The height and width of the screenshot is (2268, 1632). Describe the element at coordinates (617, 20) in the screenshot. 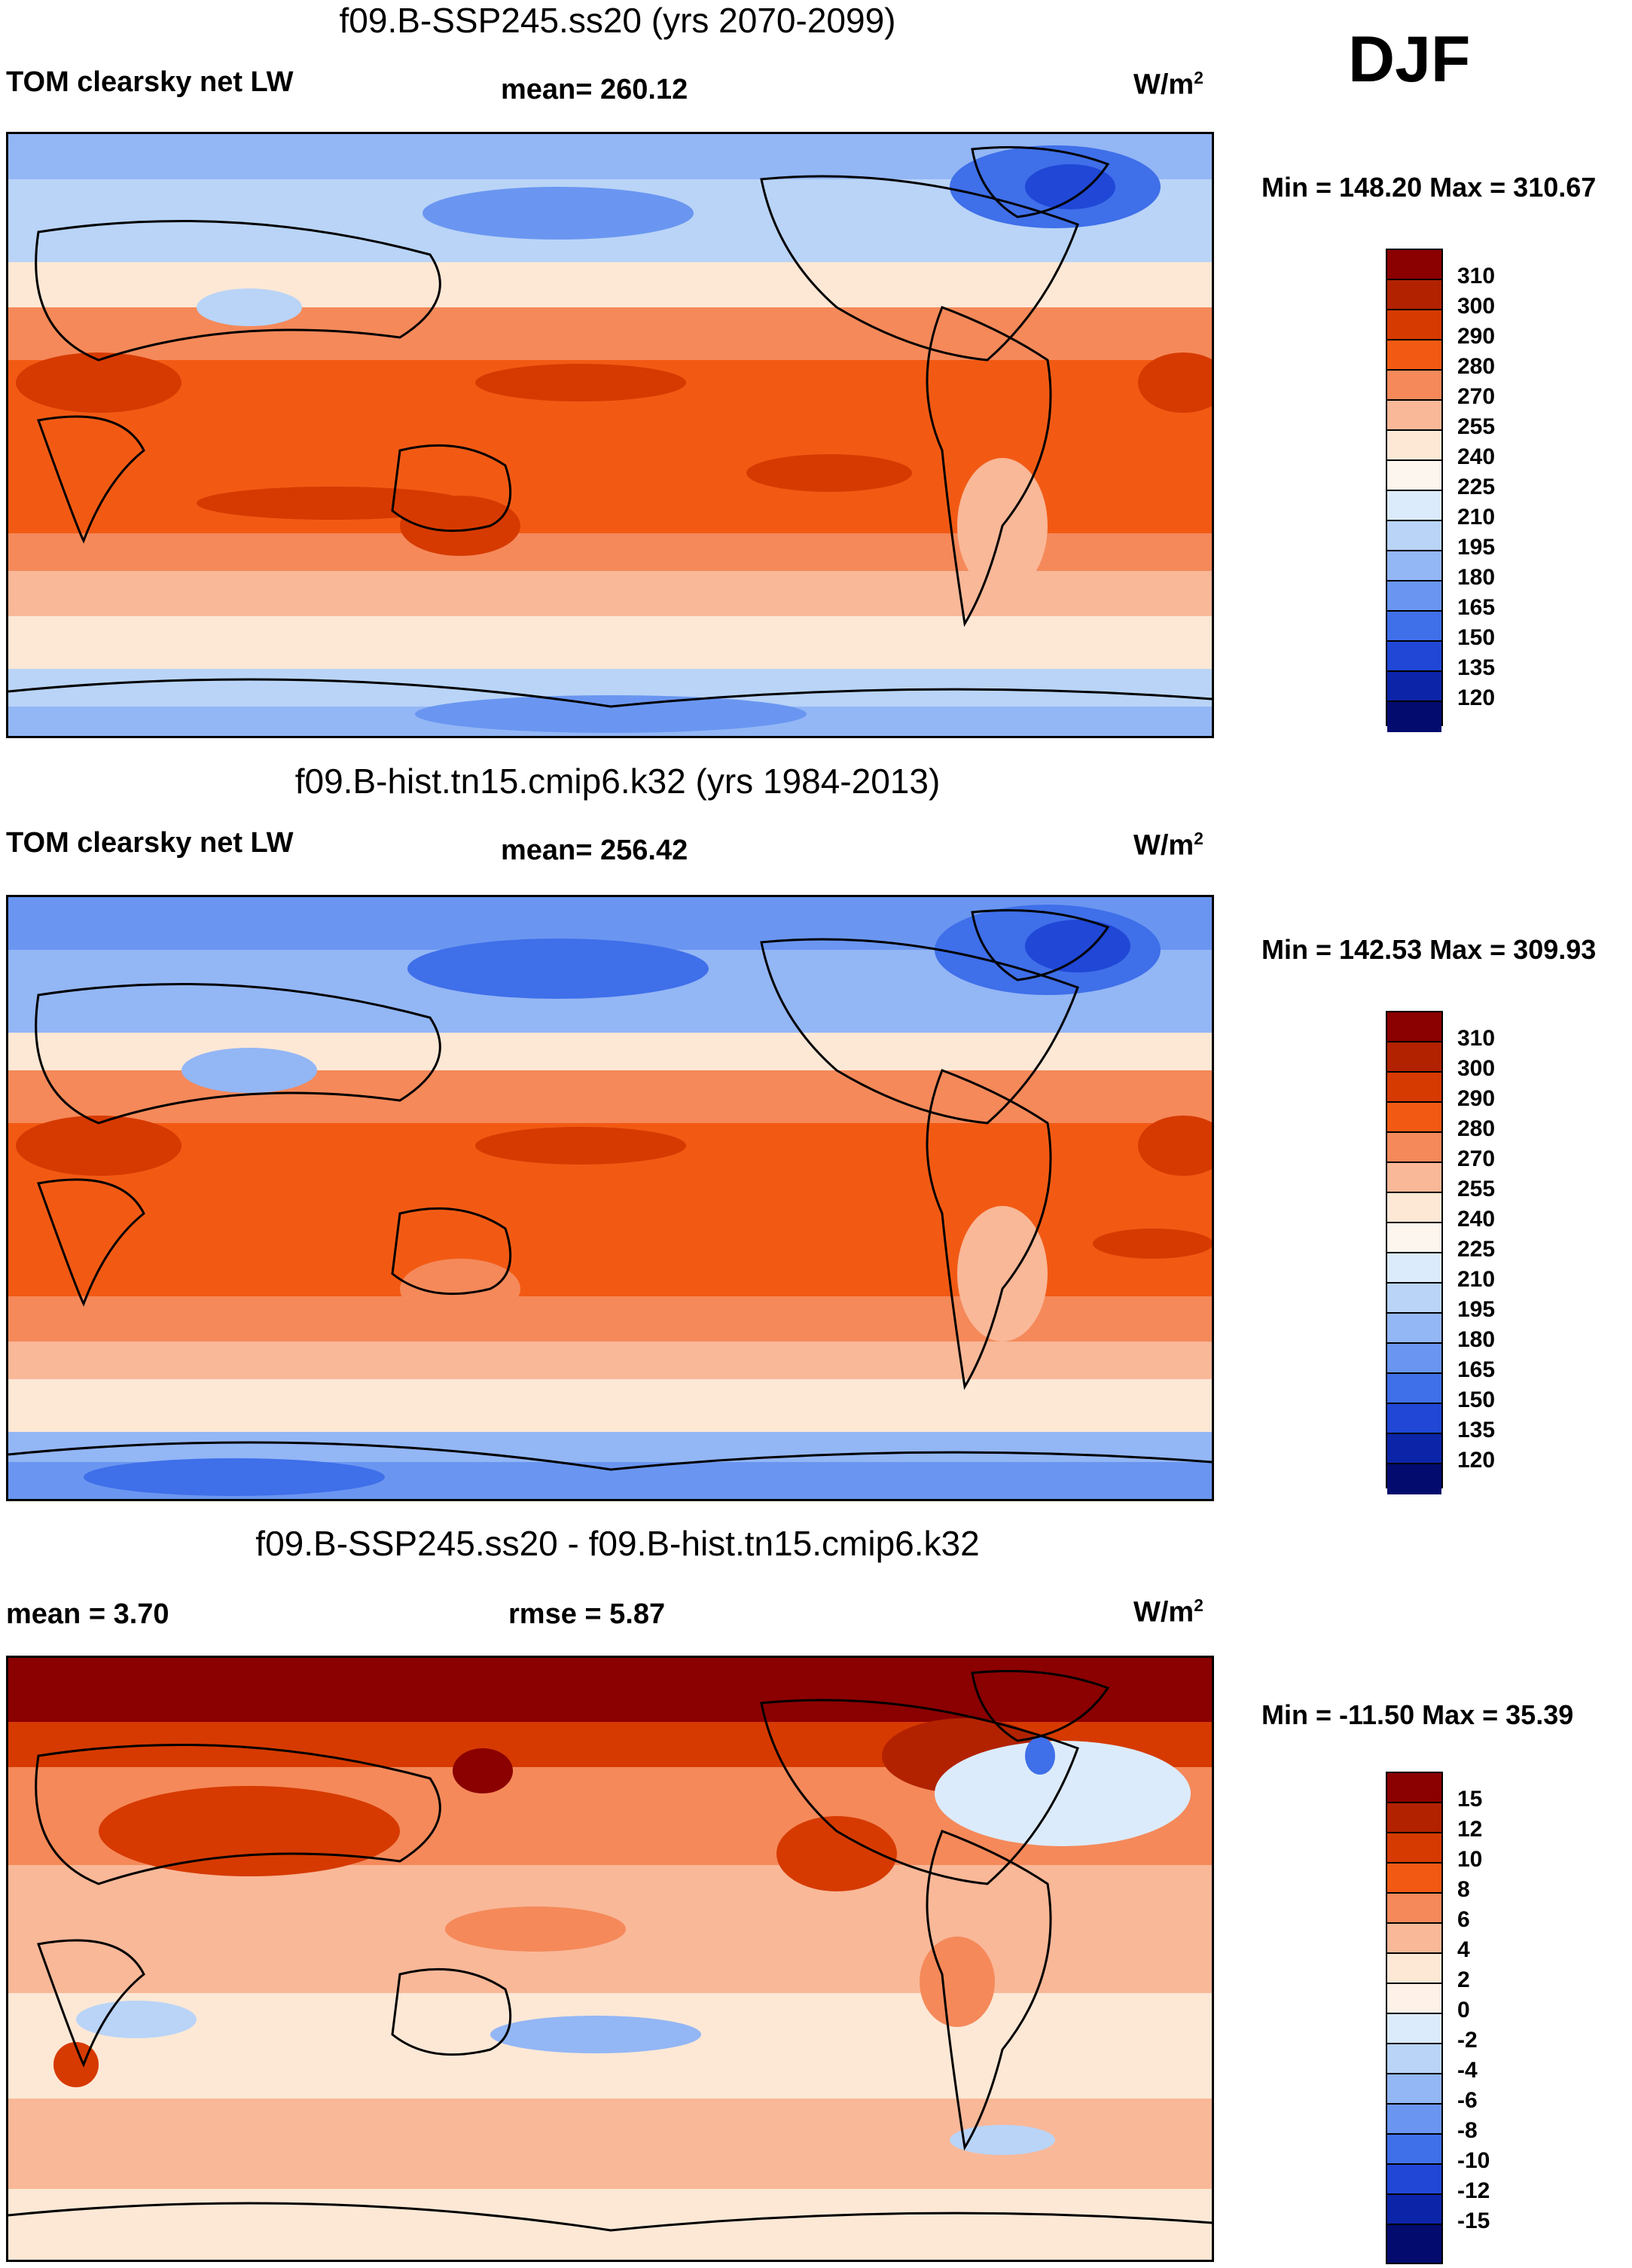

I see `panel1-title: f09.B-SSP245.ss20 (yrs 2070-2099)` at that location.